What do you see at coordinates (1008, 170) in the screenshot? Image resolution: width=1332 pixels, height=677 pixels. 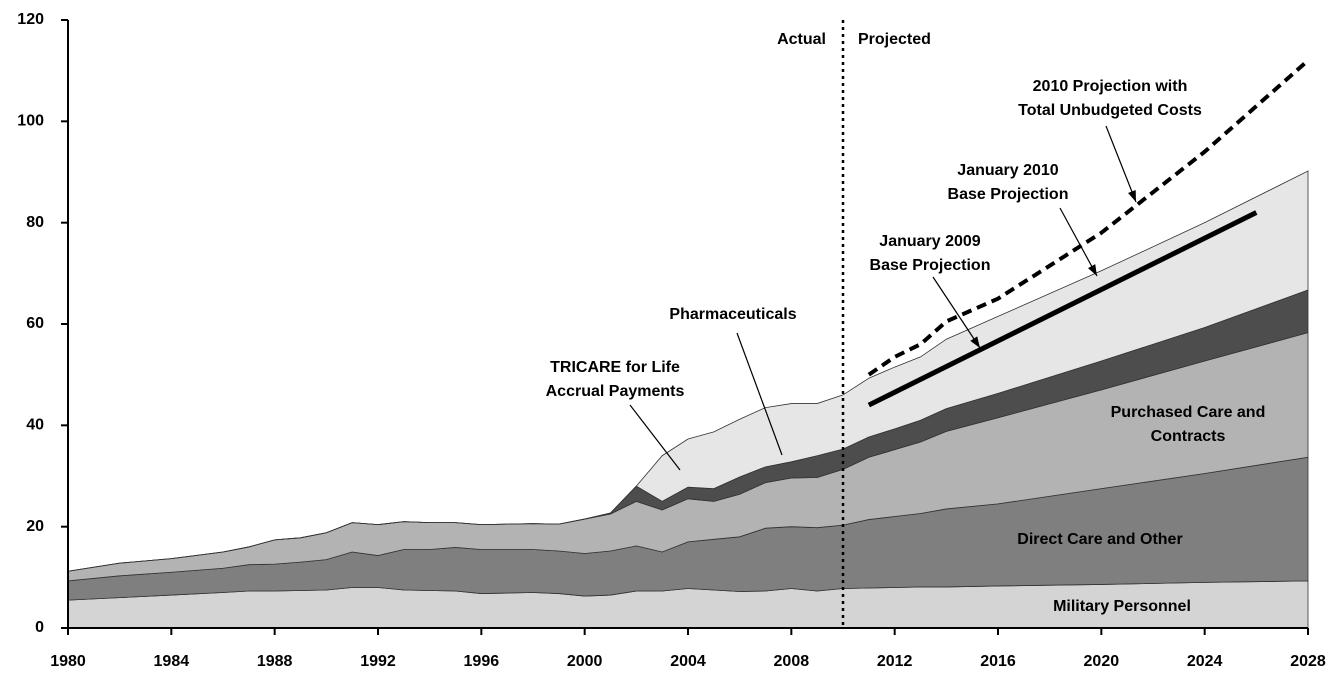 I see `label-line: January 2010` at bounding box center [1008, 170].